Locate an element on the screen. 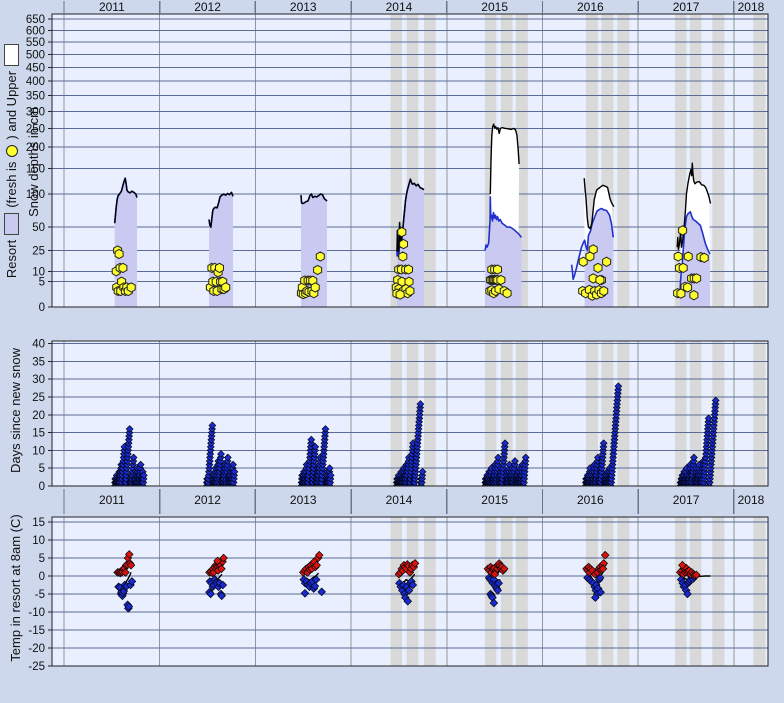 This screenshot has width=784, height=703. ylabel-snow-depths: Snow depths in cm is located at coordinates (33, 162).